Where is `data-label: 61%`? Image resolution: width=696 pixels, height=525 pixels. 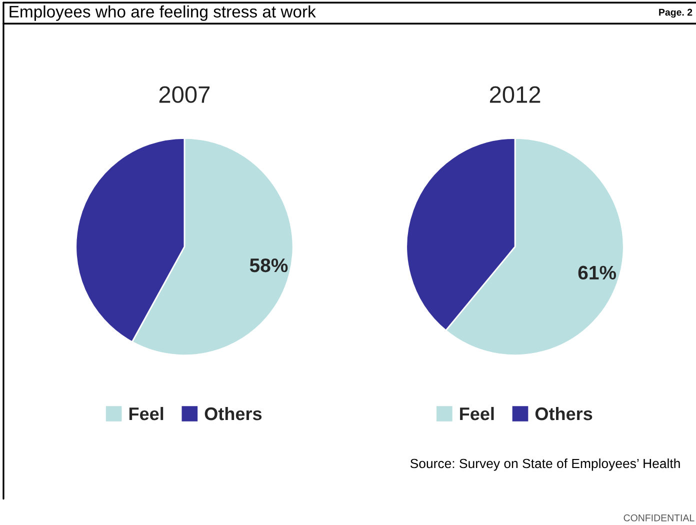
data-label: 61% is located at coordinates (597, 273).